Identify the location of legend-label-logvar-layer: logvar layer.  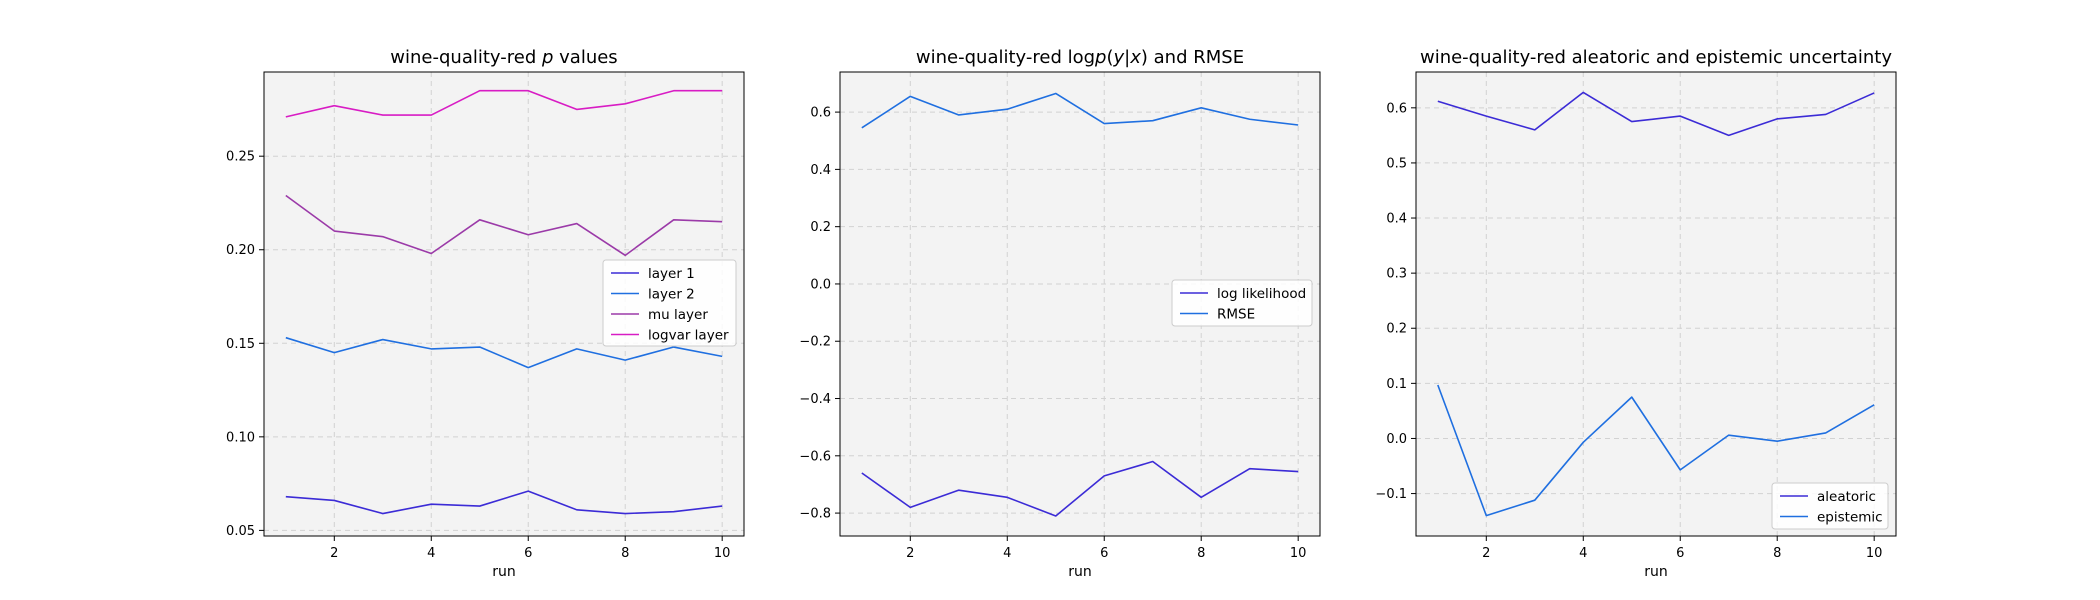
(688, 336).